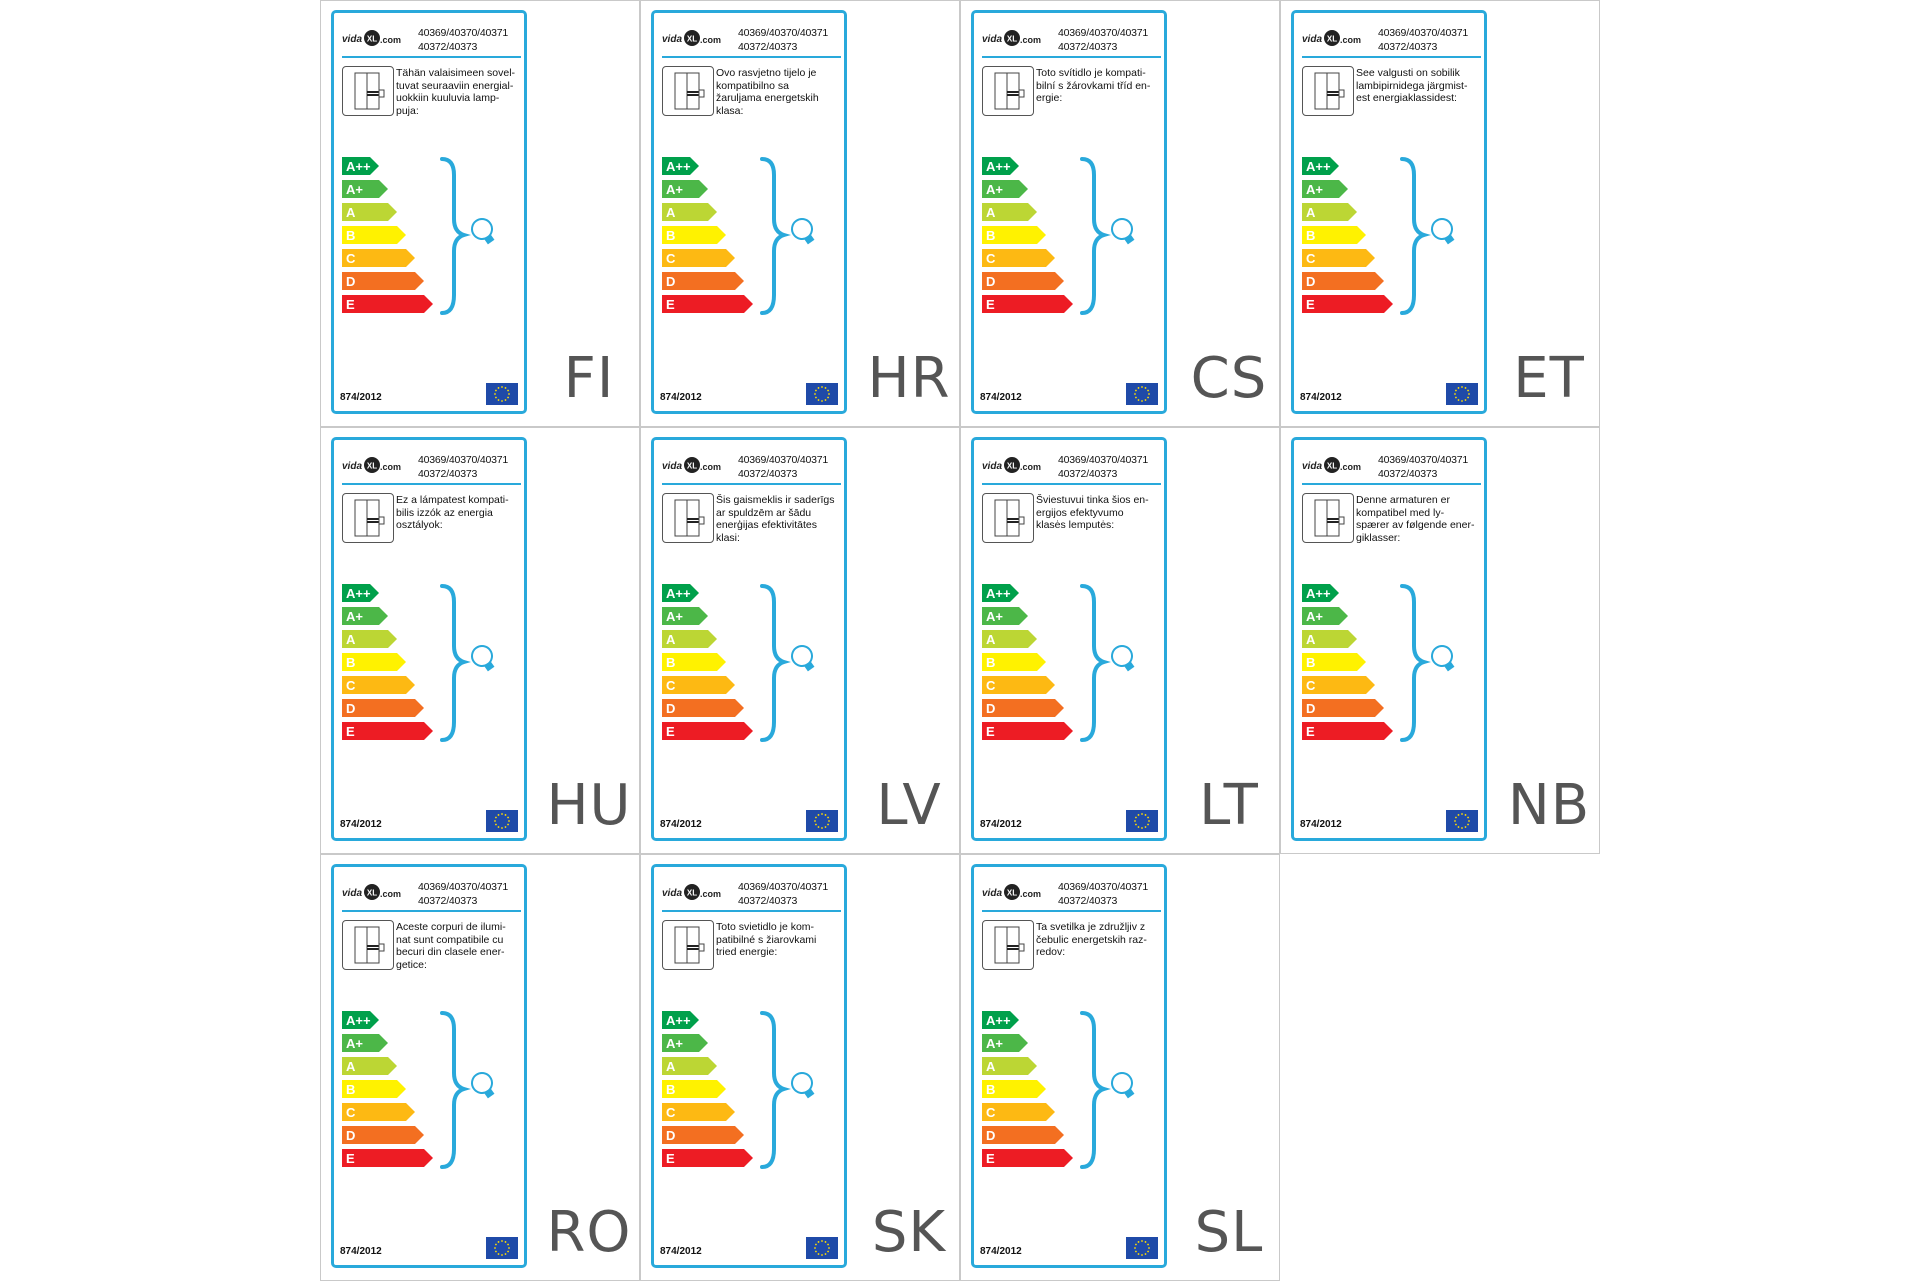 This screenshot has height=1281, width=1920. I want to click on energy-class-1: A+, so click(1325, 616).